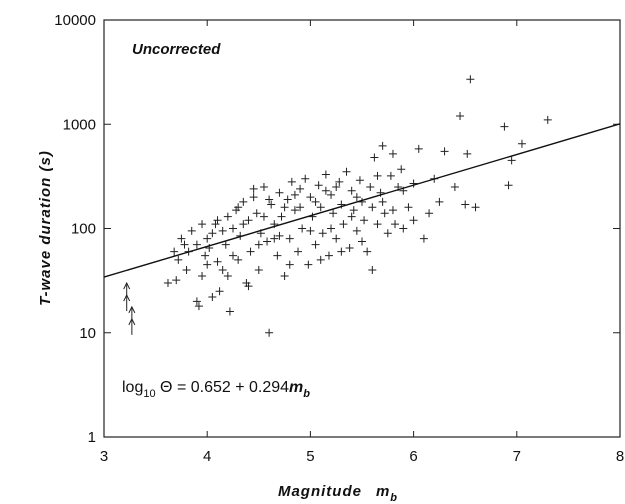 The height and width of the screenshot is (504, 625). I want to click on y-tick-label: 100, so click(83, 229).